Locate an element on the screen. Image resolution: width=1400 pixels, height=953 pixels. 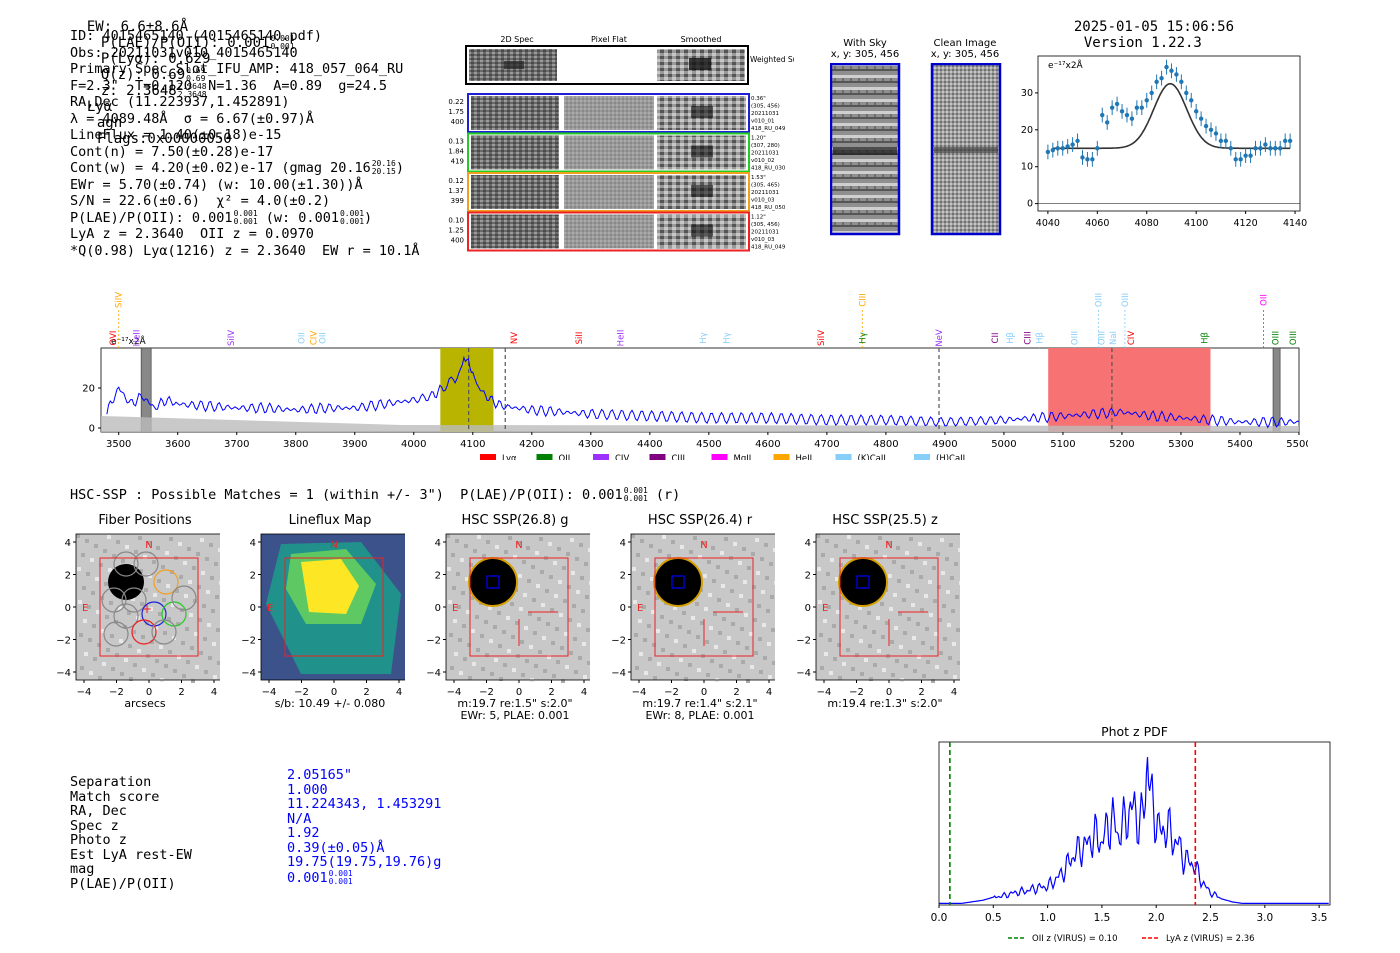
spec2d-row-stat: 1.84 is located at coordinates (456, 152).